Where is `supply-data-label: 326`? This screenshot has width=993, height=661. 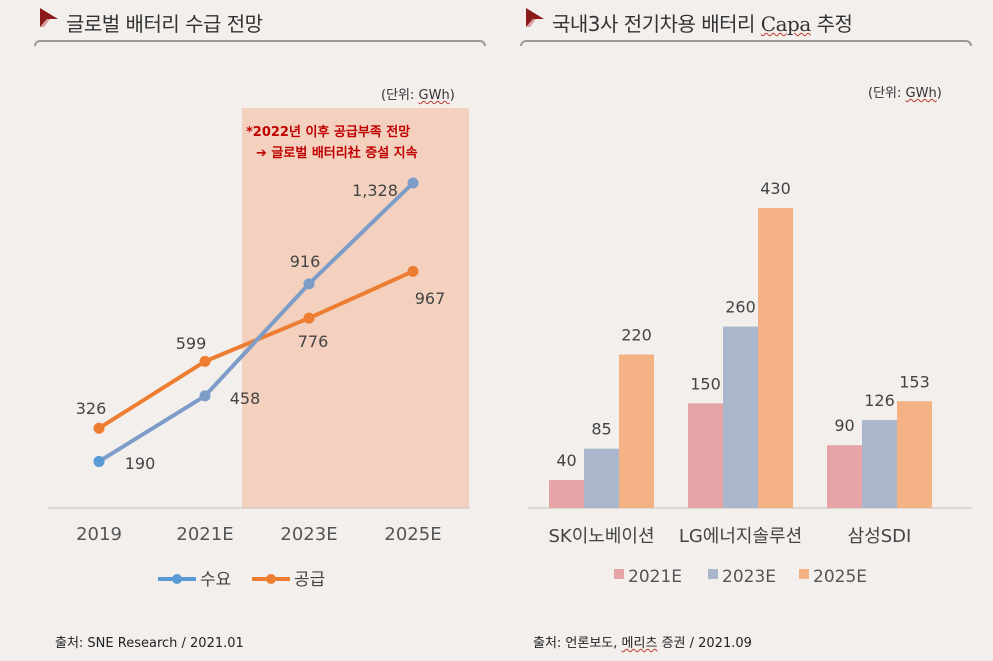
supply-data-label: 326 is located at coordinates (91, 408).